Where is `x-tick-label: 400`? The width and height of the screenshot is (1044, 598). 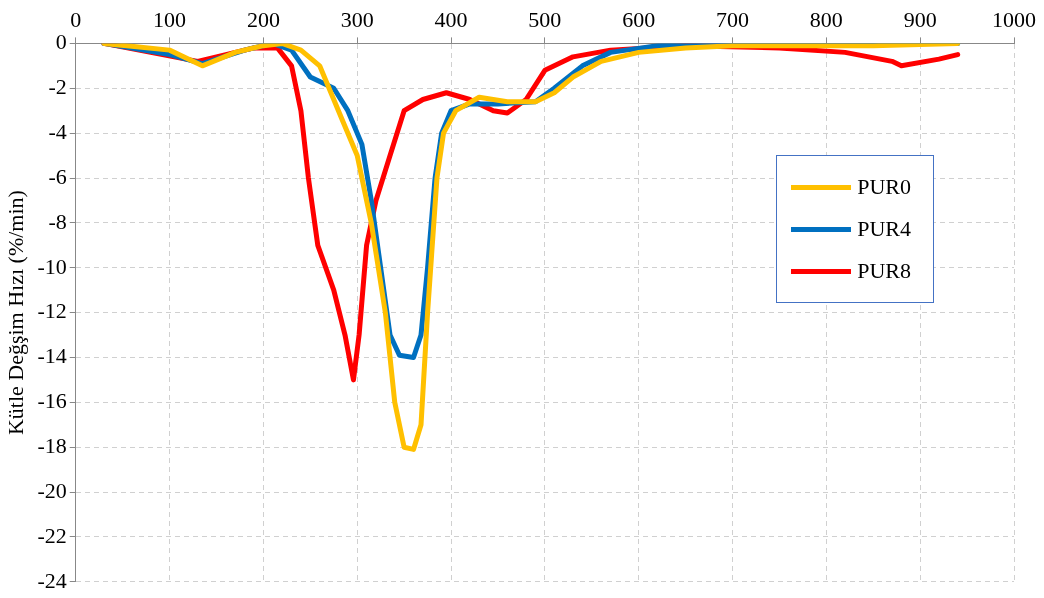 x-tick-label: 400 is located at coordinates (451, 19).